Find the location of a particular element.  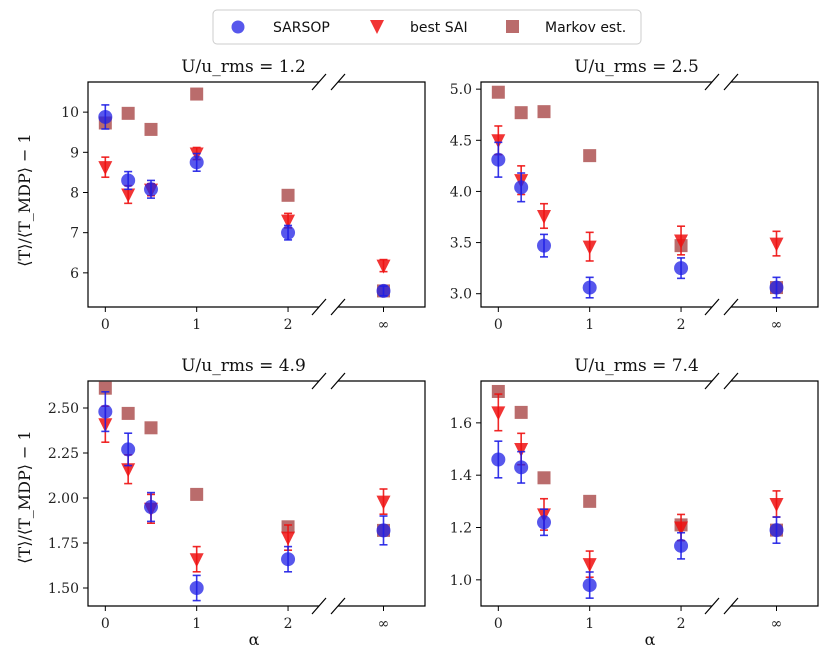

y-tick-label: 9 is located at coordinates (74, 153).